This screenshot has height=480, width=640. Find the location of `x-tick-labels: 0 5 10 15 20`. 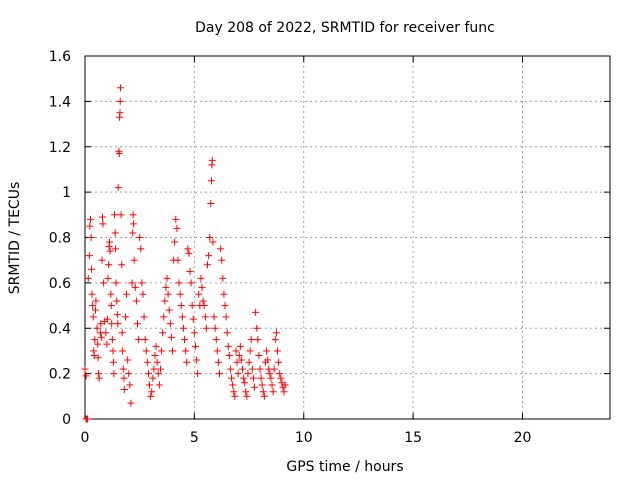

x-tick-labels: 0 5 10 15 20 is located at coordinates (306, 438).